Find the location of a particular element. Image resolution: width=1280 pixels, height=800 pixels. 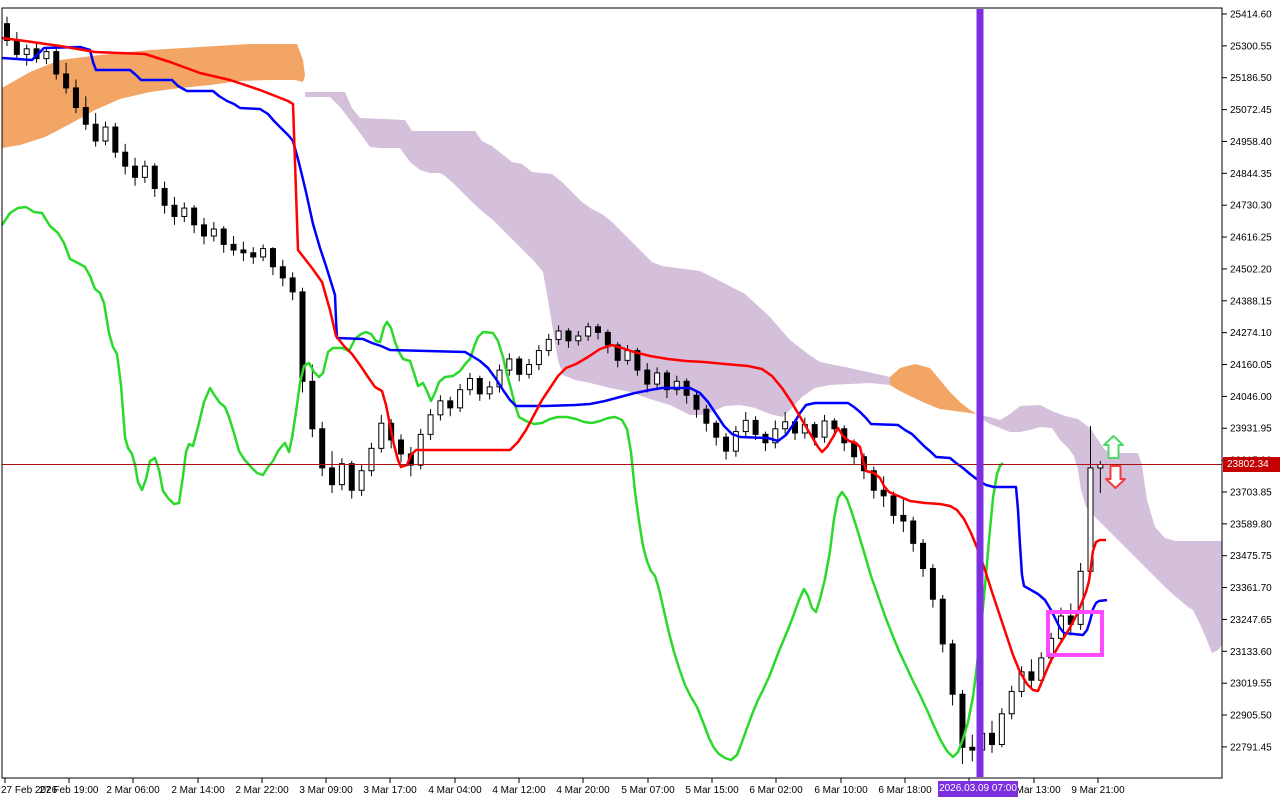

kumo-orange-small is located at coordinates (933, 389).